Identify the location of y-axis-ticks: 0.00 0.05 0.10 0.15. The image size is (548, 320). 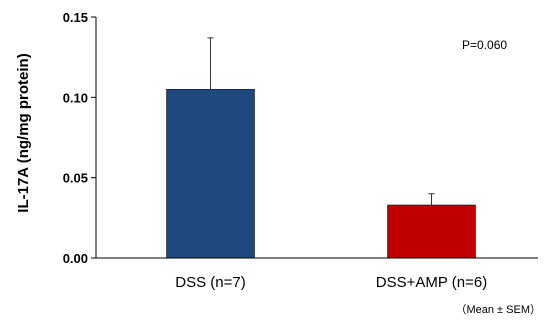
(79, 138).